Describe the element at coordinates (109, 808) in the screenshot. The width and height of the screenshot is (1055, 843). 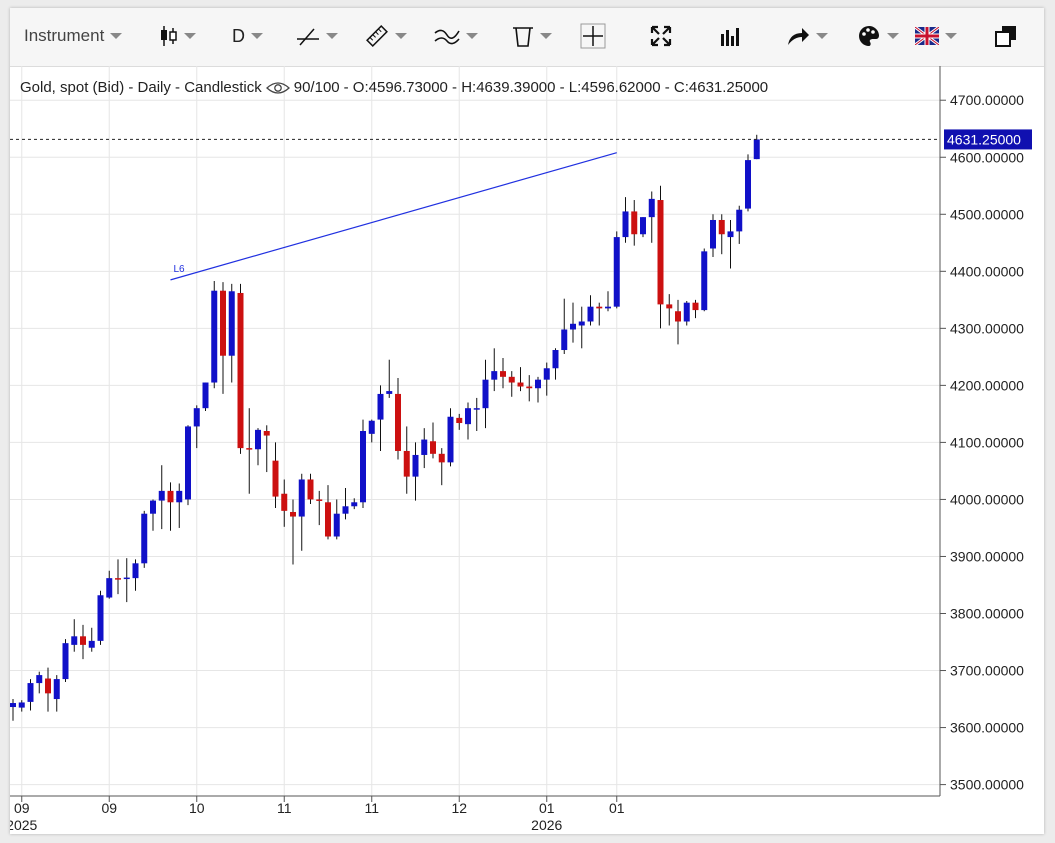
I see `x-tick-month-label: 09` at that location.